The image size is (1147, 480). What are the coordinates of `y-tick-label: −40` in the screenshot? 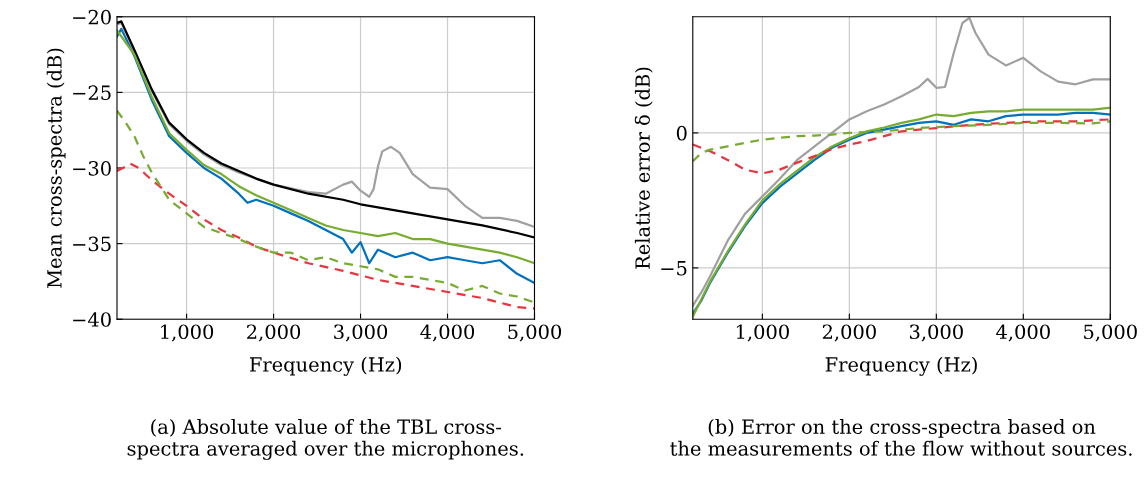 It's located at (92, 319).